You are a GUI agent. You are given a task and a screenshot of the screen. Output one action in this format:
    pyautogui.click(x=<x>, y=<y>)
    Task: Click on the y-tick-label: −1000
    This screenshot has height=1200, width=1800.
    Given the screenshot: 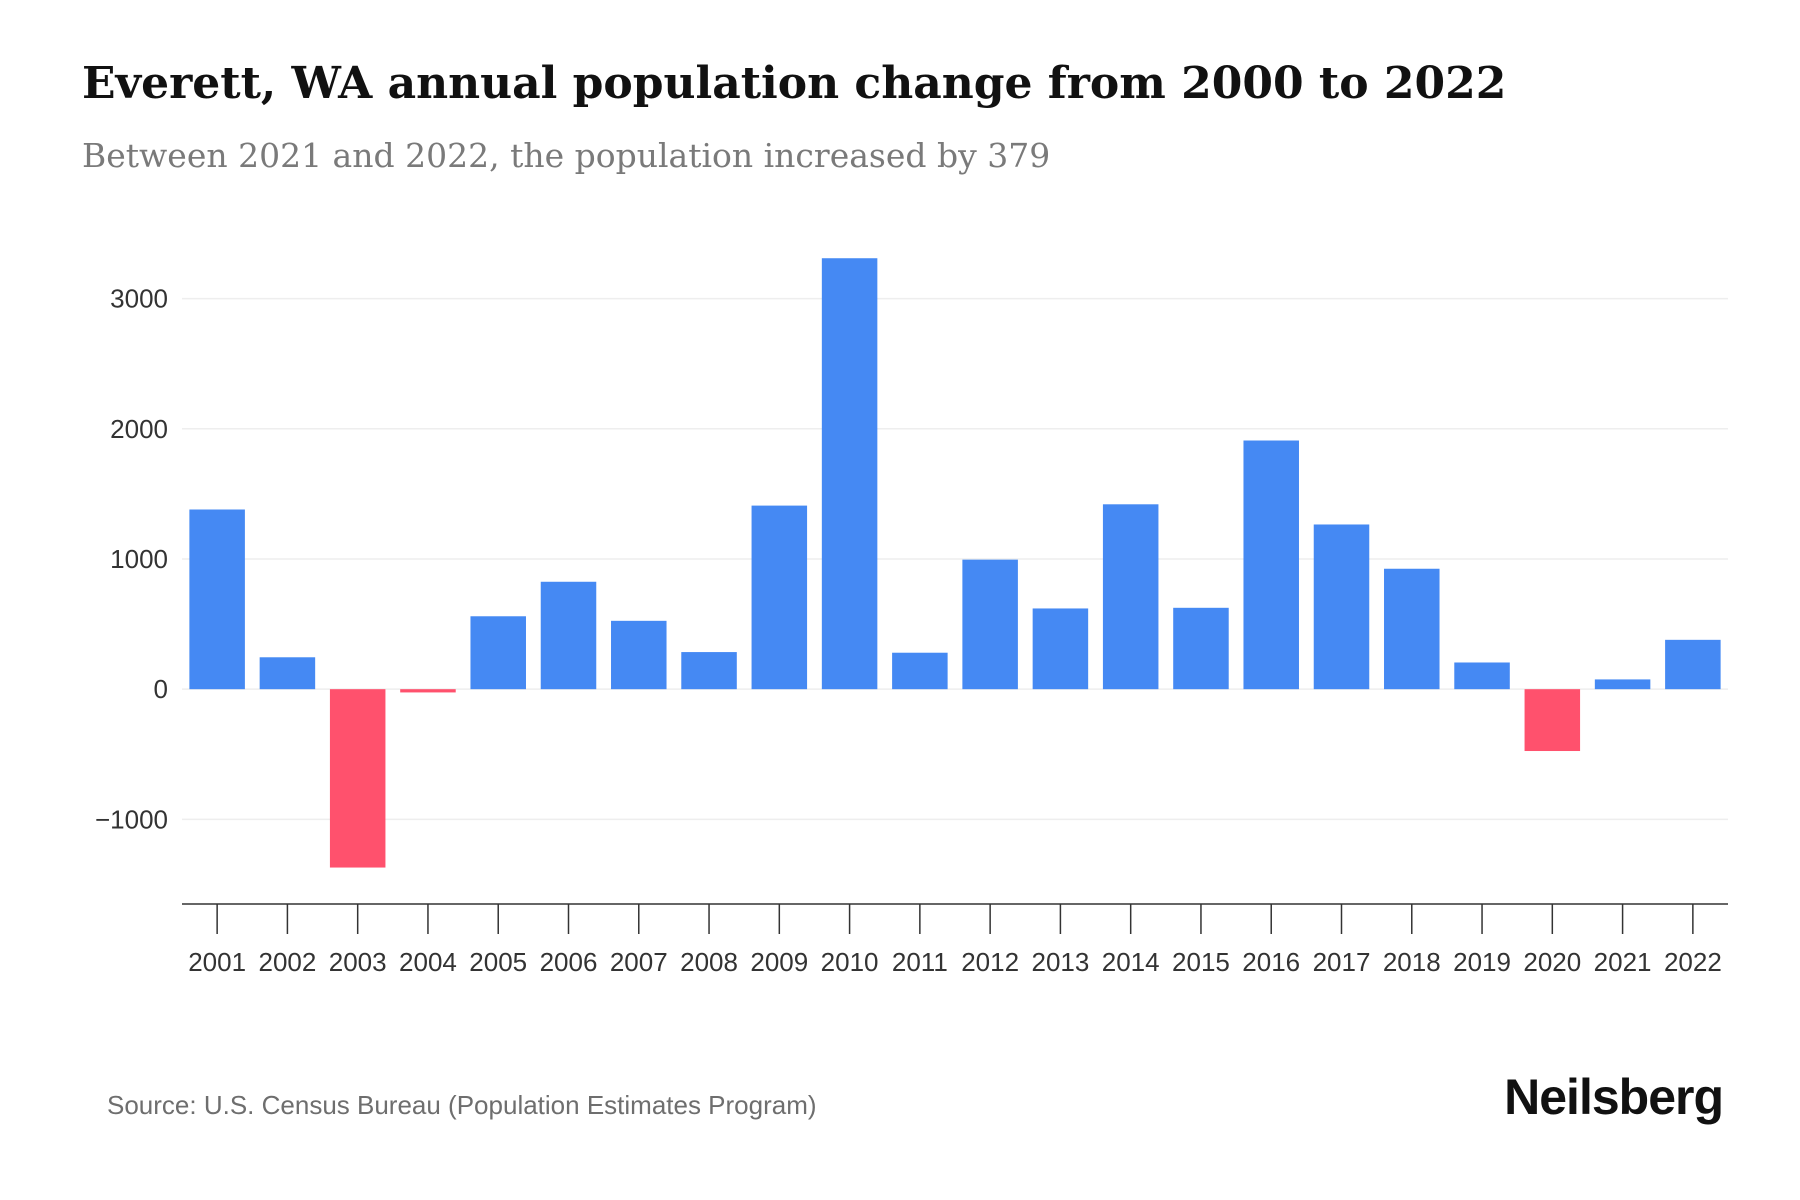 What is the action you would take?
    pyautogui.click(x=131, y=819)
    